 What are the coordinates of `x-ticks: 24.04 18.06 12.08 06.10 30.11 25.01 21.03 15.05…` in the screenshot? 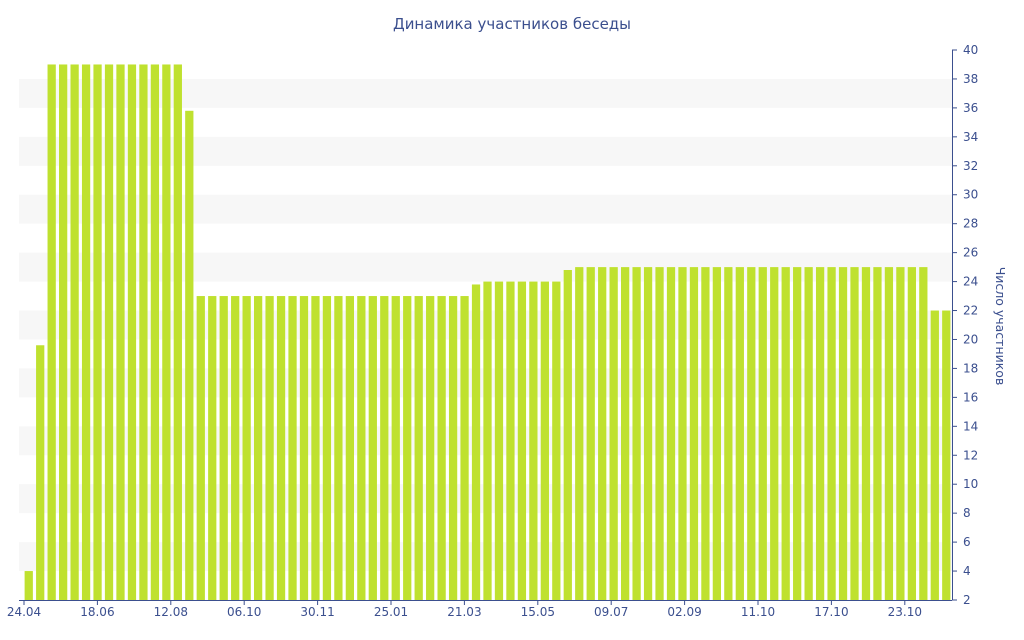 It's located at (464, 609).